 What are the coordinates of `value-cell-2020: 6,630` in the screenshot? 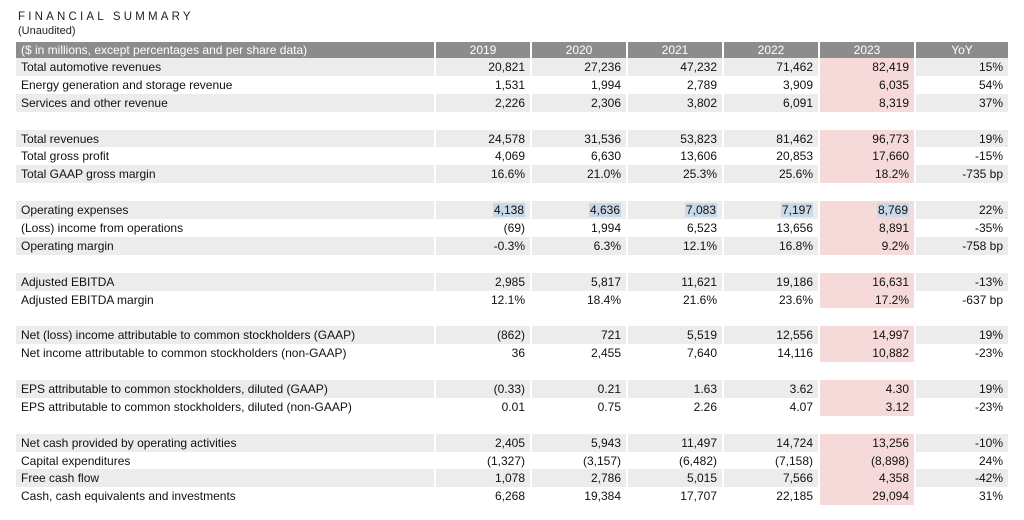 It's located at (580, 156).